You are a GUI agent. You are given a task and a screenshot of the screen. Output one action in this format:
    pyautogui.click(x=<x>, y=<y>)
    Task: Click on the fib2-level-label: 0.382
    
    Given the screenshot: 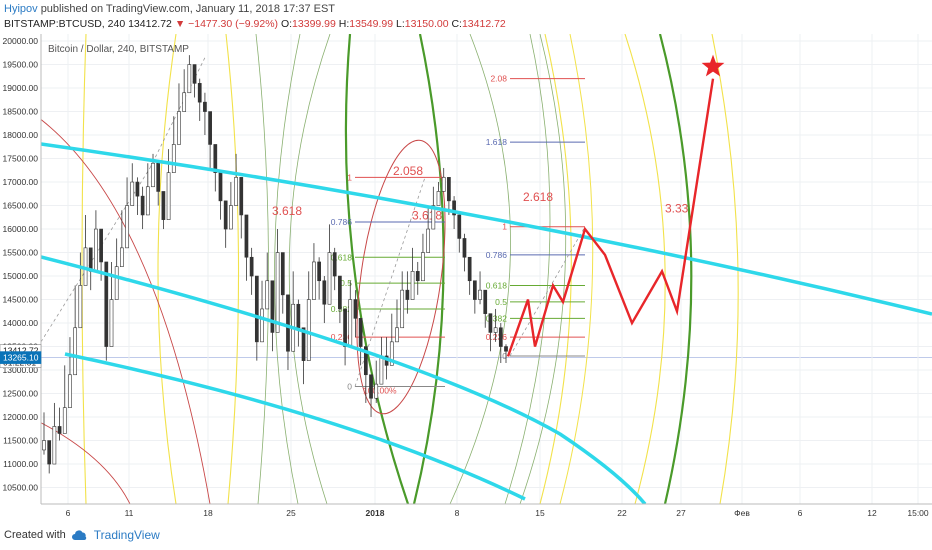 What is the action you would take?
    pyautogui.click(x=497, y=318)
    